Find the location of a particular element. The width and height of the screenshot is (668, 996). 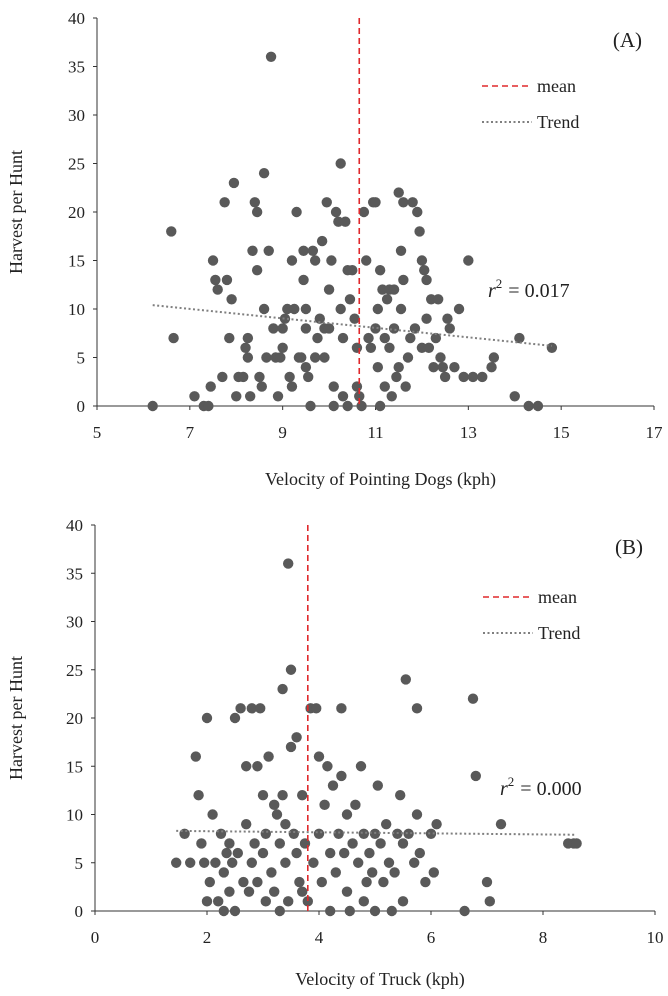

x-tick-label: 9 is located at coordinates (282, 432).